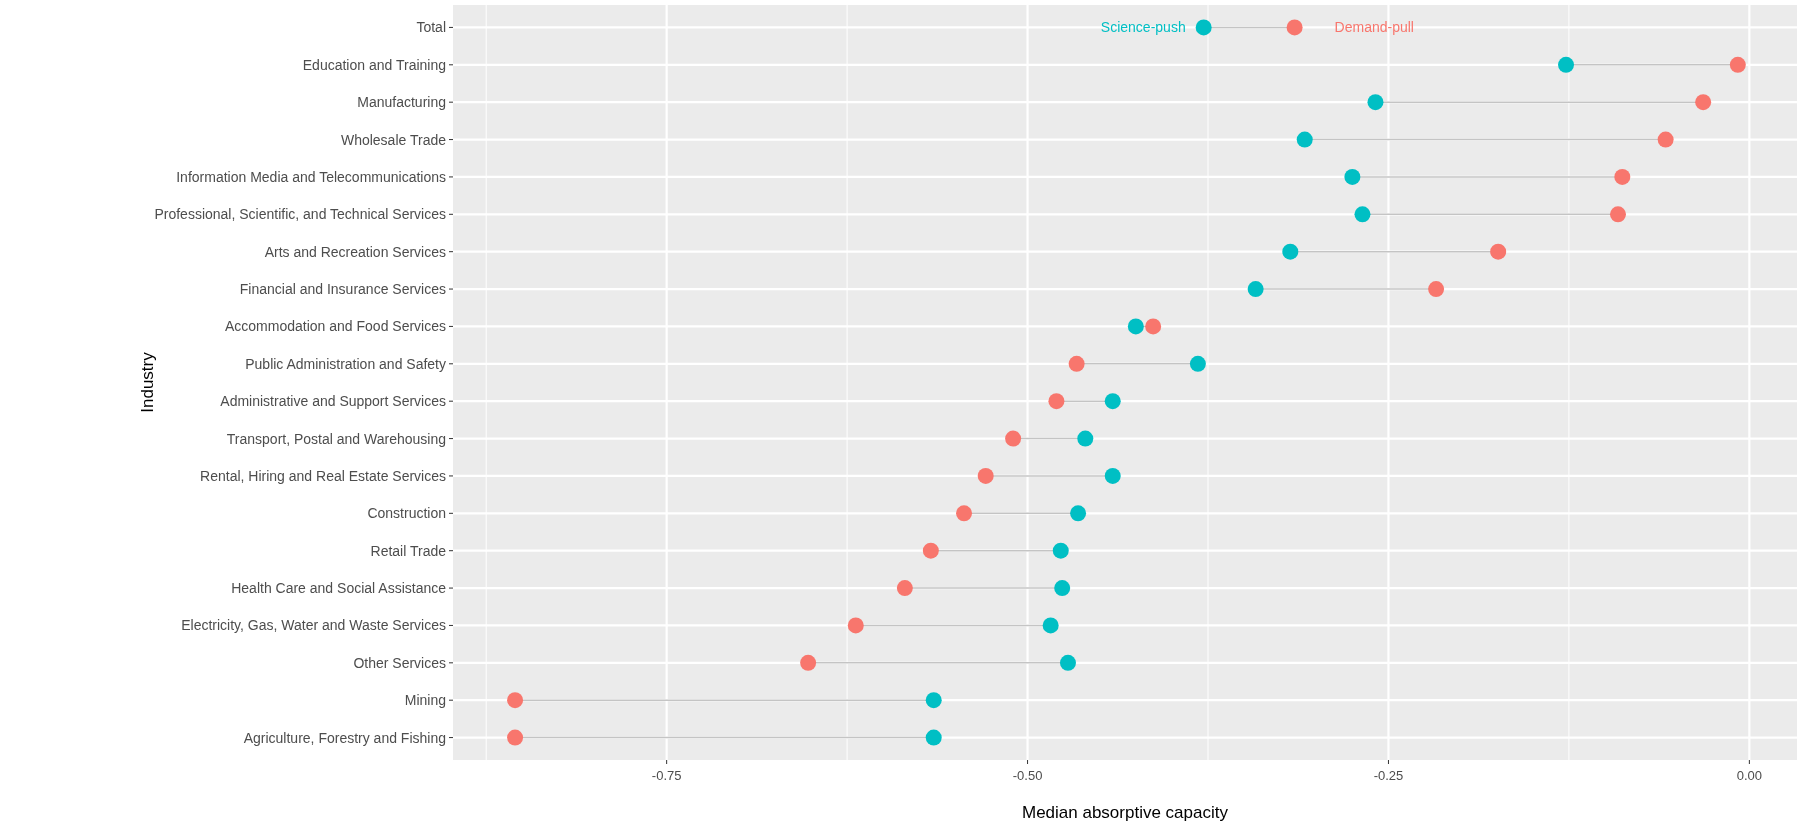 This screenshot has width=1807, height=826. What do you see at coordinates (1374, 27) in the screenshot?
I see `text: Demand-pull` at bounding box center [1374, 27].